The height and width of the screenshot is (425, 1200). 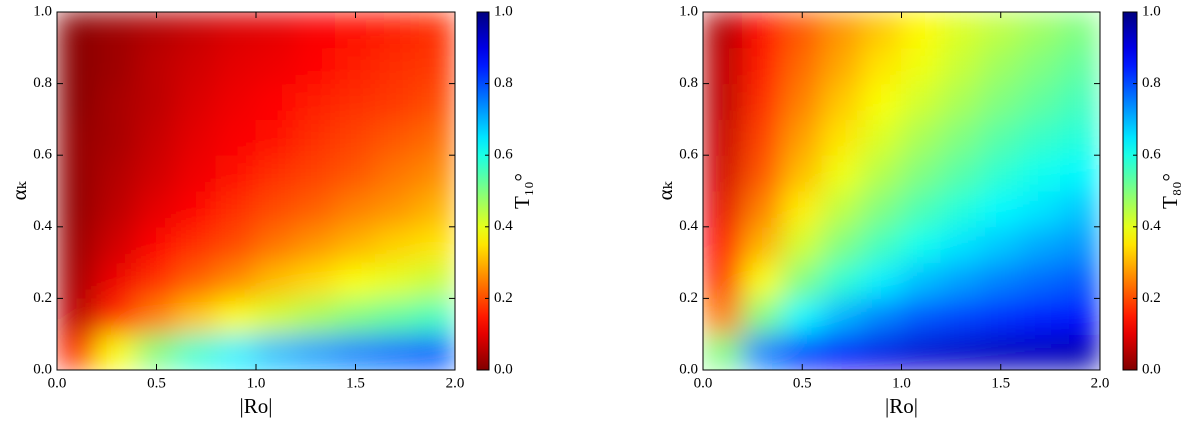 What do you see at coordinates (1130, 191) in the screenshot?
I see `colorbar` at bounding box center [1130, 191].